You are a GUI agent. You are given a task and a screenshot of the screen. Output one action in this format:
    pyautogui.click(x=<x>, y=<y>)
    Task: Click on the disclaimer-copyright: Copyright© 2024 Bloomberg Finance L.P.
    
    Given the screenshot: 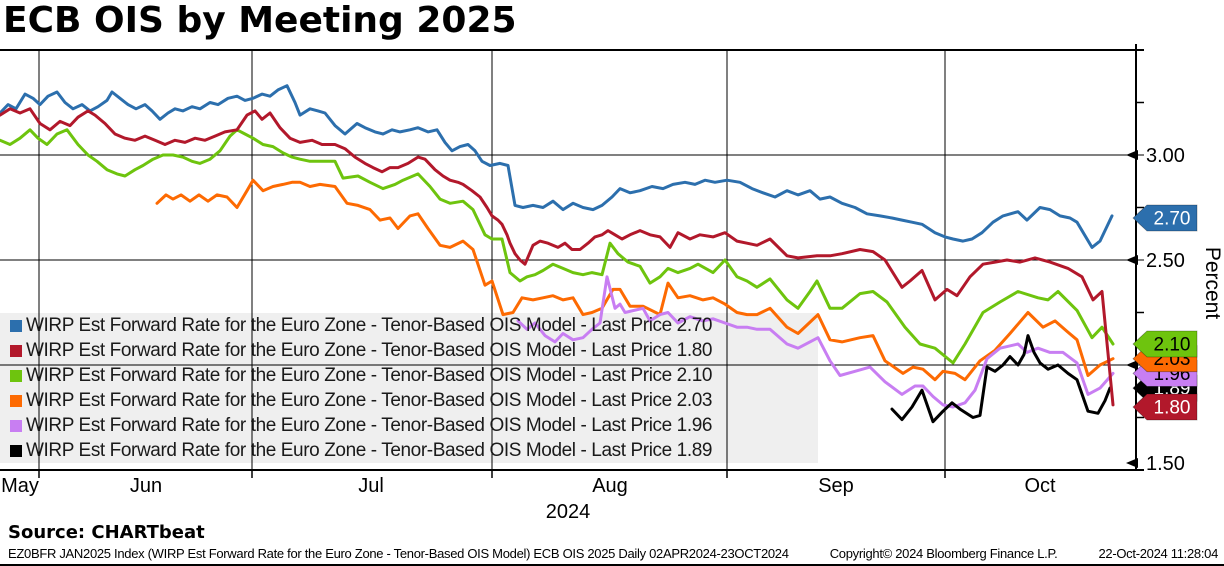 What is the action you would take?
    pyautogui.click(x=943, y=553)
    